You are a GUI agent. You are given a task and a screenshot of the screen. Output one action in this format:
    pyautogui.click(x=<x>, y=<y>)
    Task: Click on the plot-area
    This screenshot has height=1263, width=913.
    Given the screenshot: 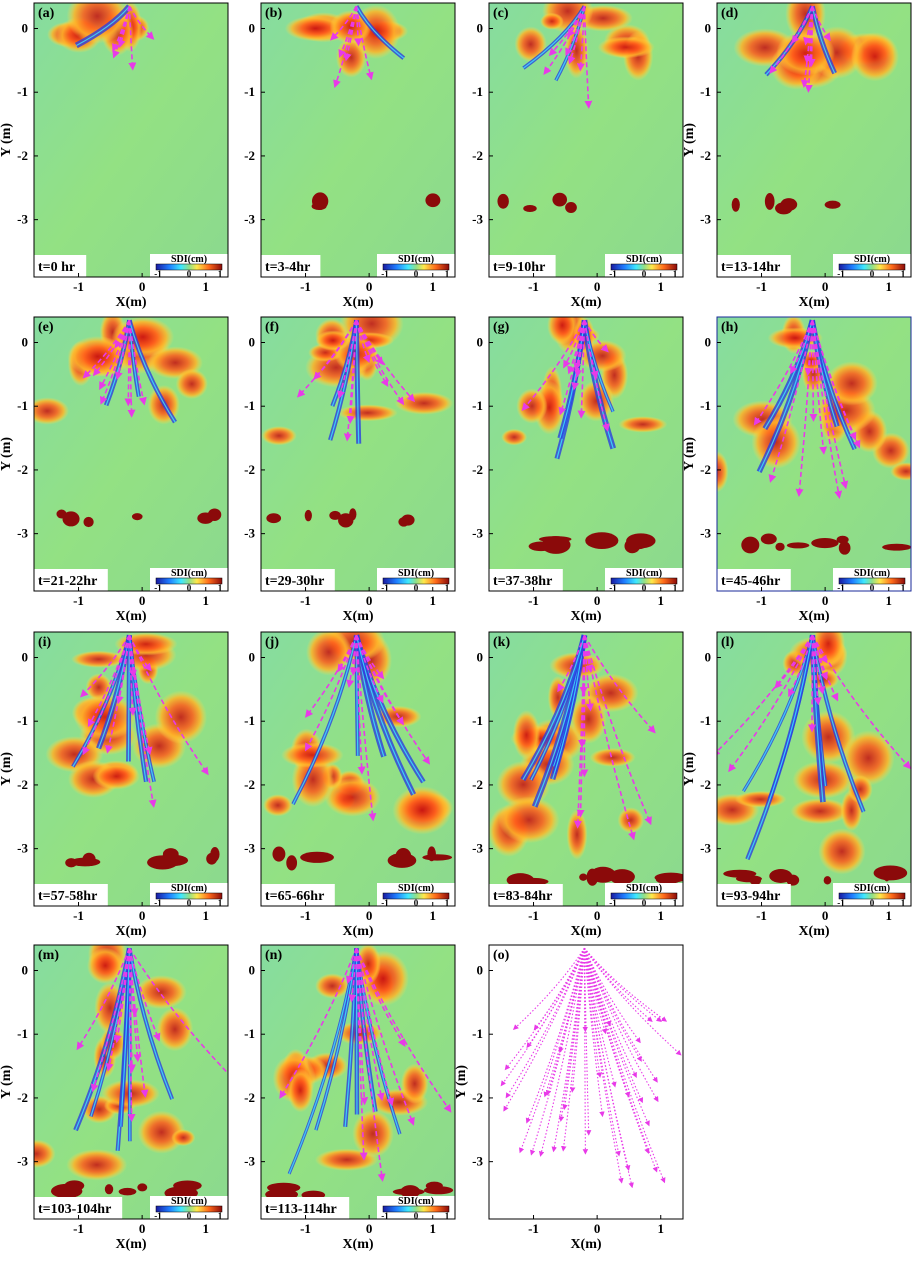 What is the action you would take?
    pyautogui.click(x=586, y=1082)
    